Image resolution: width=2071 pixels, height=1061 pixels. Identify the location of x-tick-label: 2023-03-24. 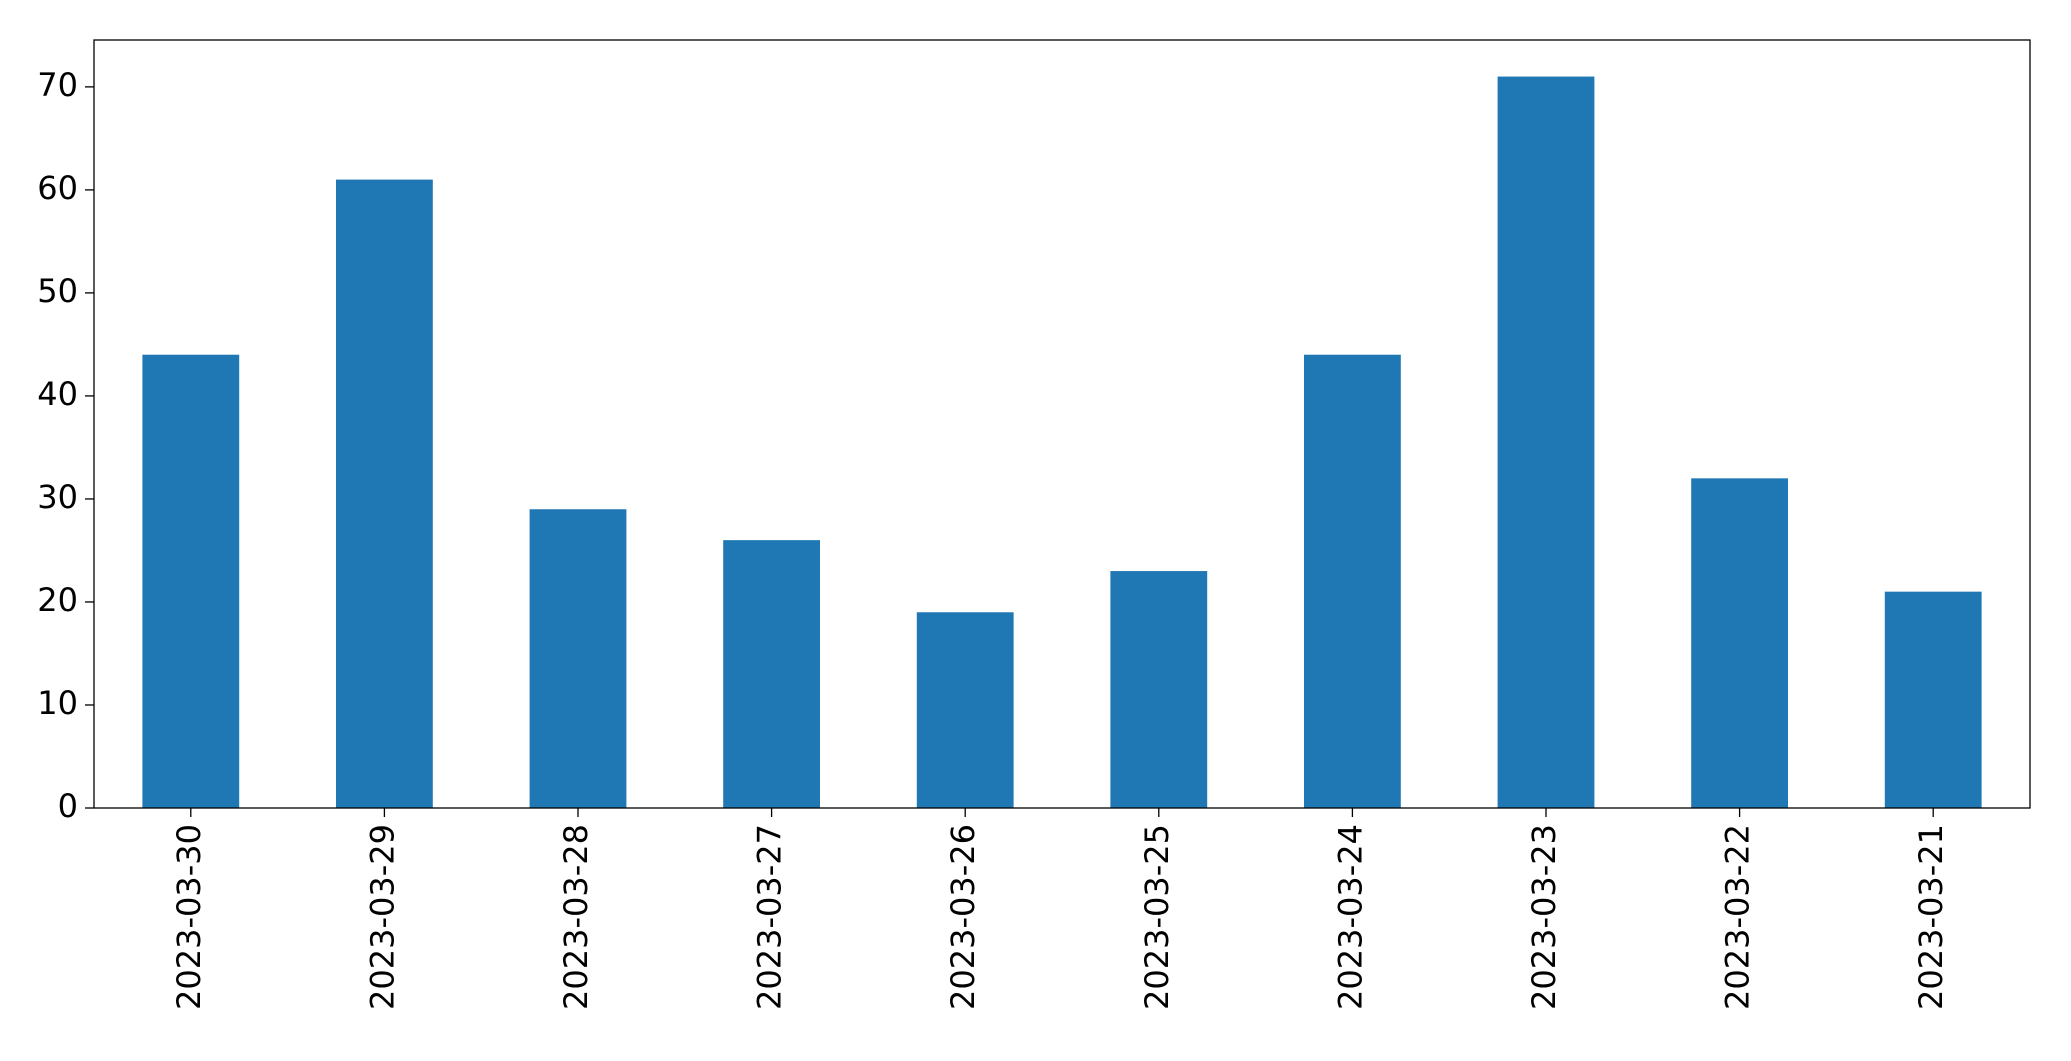
(1350, 917).